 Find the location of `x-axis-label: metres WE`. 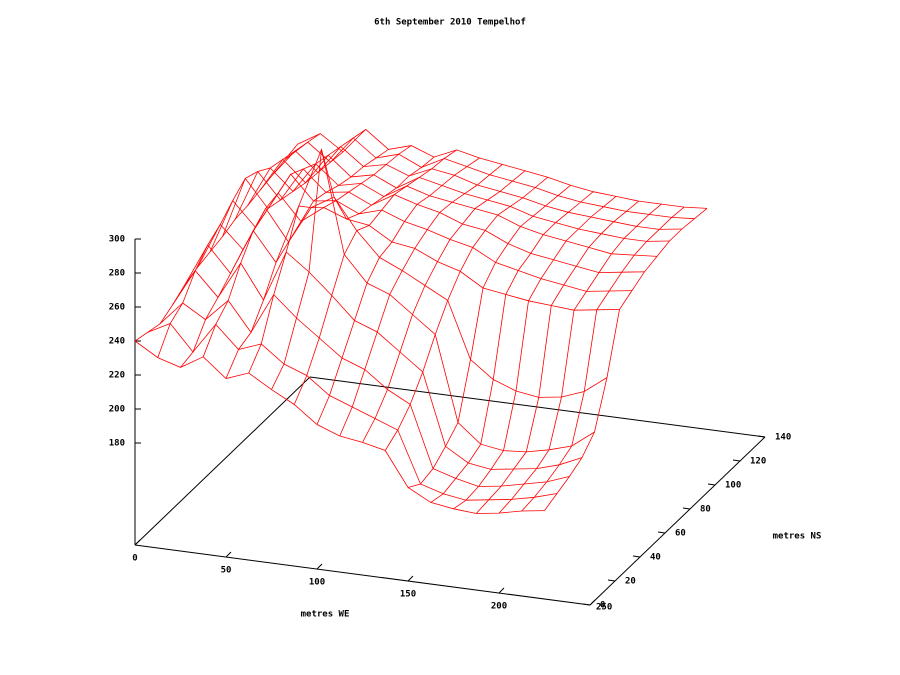

x-axis-label: metres WE is located at coordinates (325, 615).